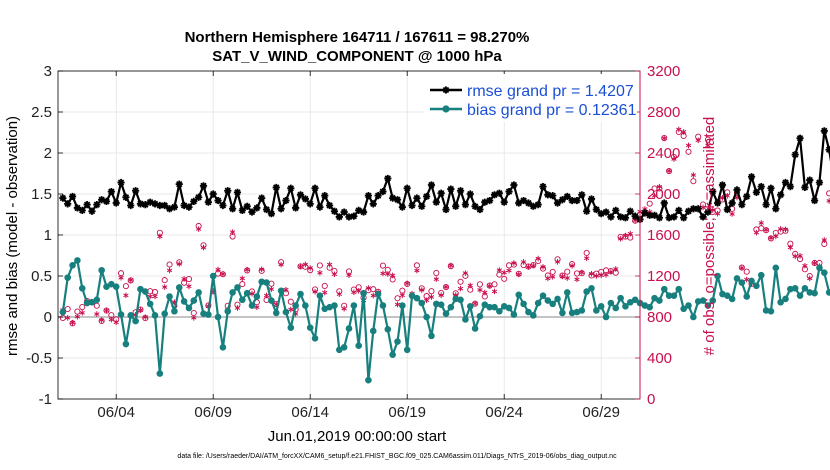  I want to click on right-tick-label: 0, so click(651, 399).